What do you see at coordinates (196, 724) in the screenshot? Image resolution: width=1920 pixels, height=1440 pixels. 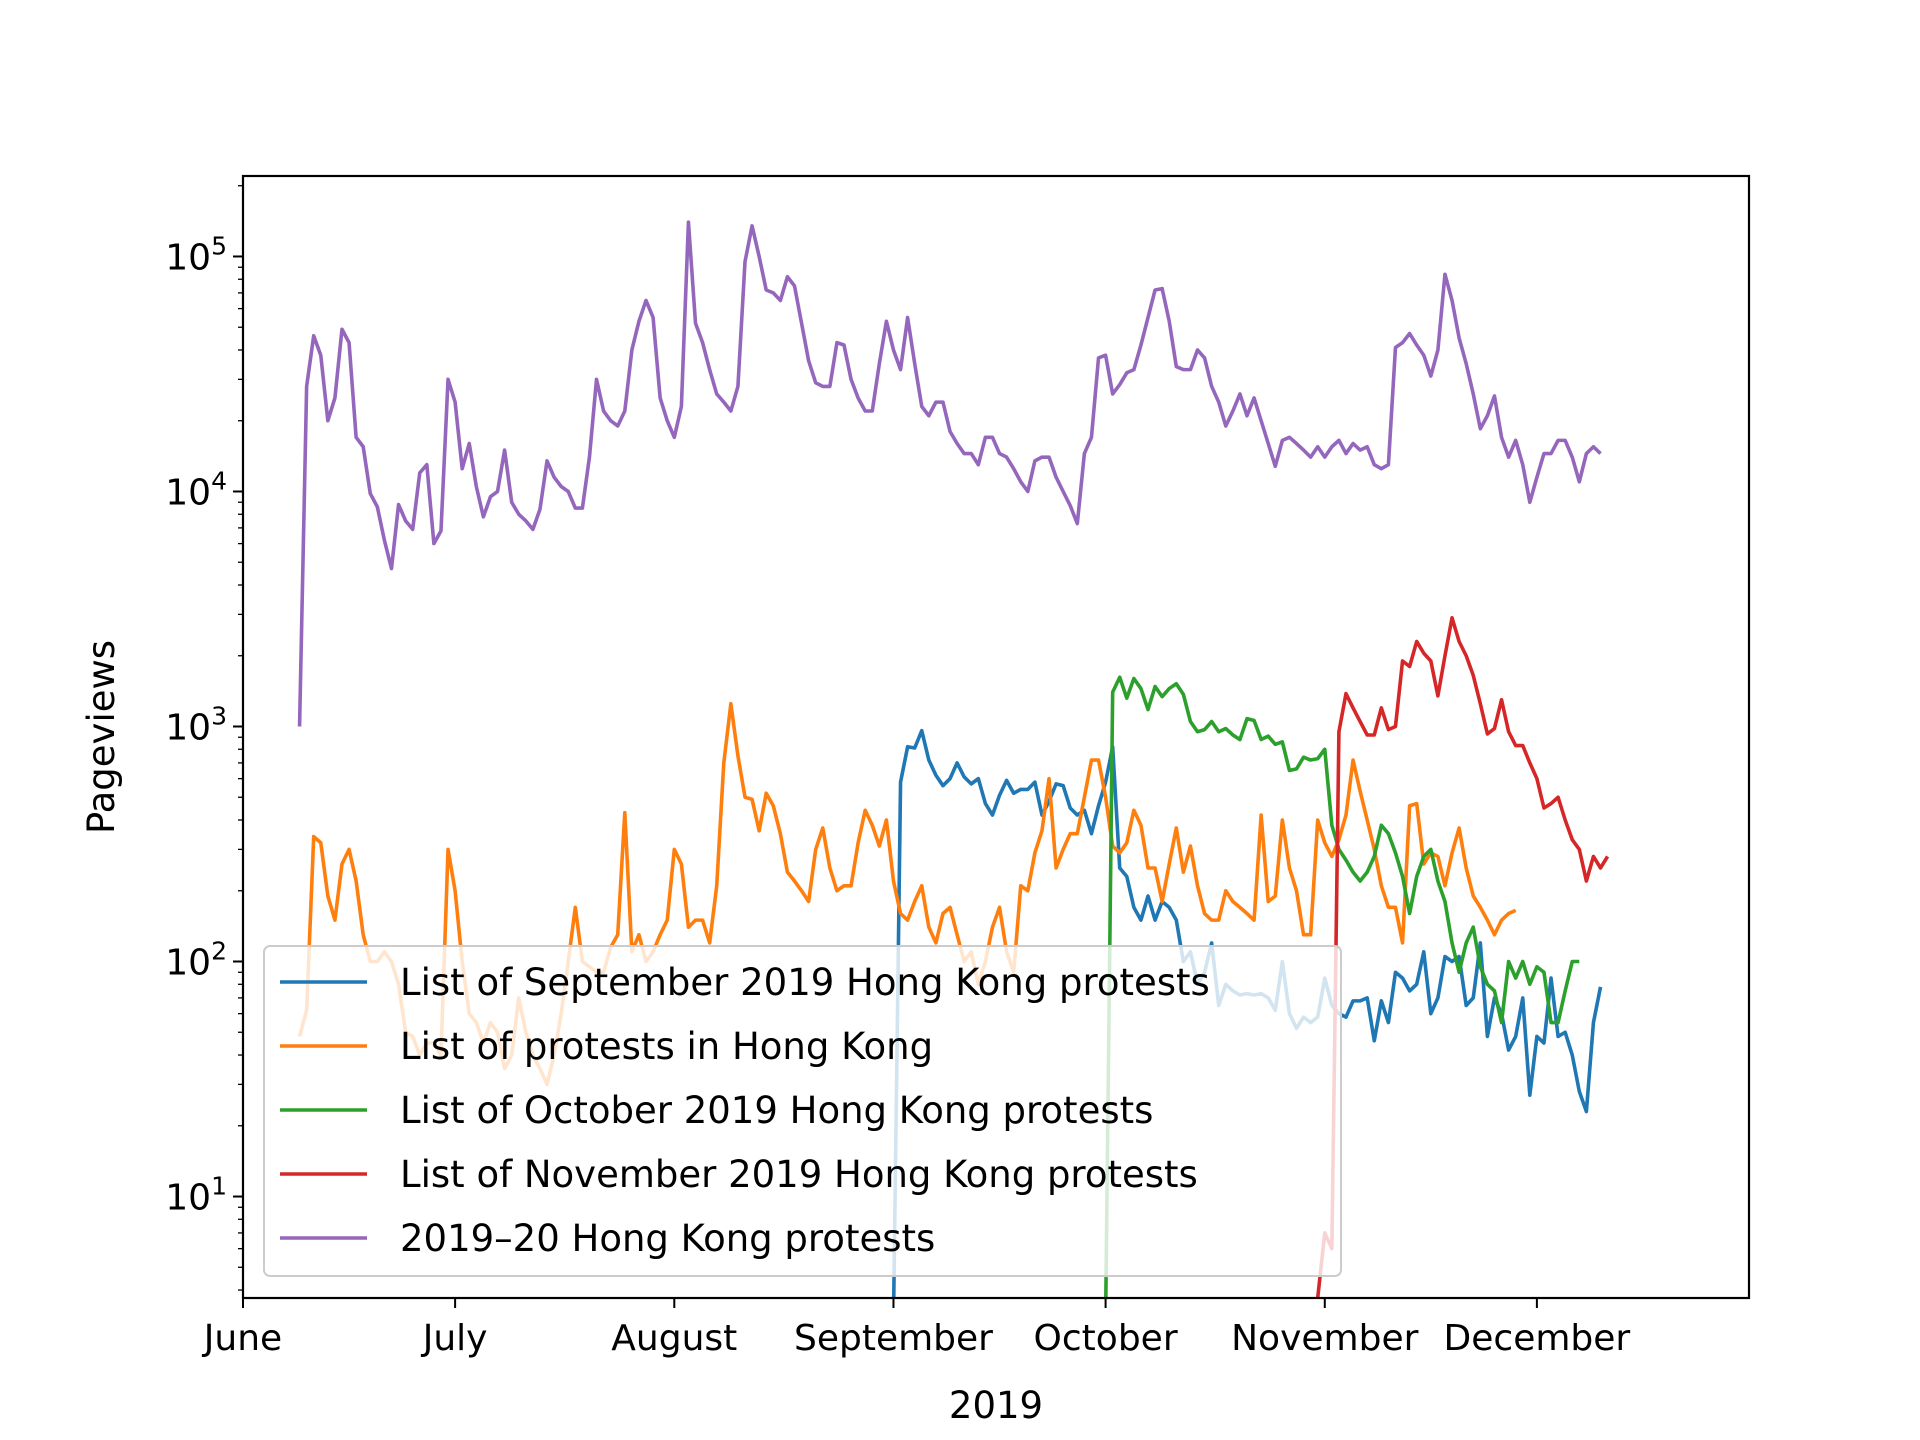 I see `y-tick-label: 10³` at bounding box center [196, 724].